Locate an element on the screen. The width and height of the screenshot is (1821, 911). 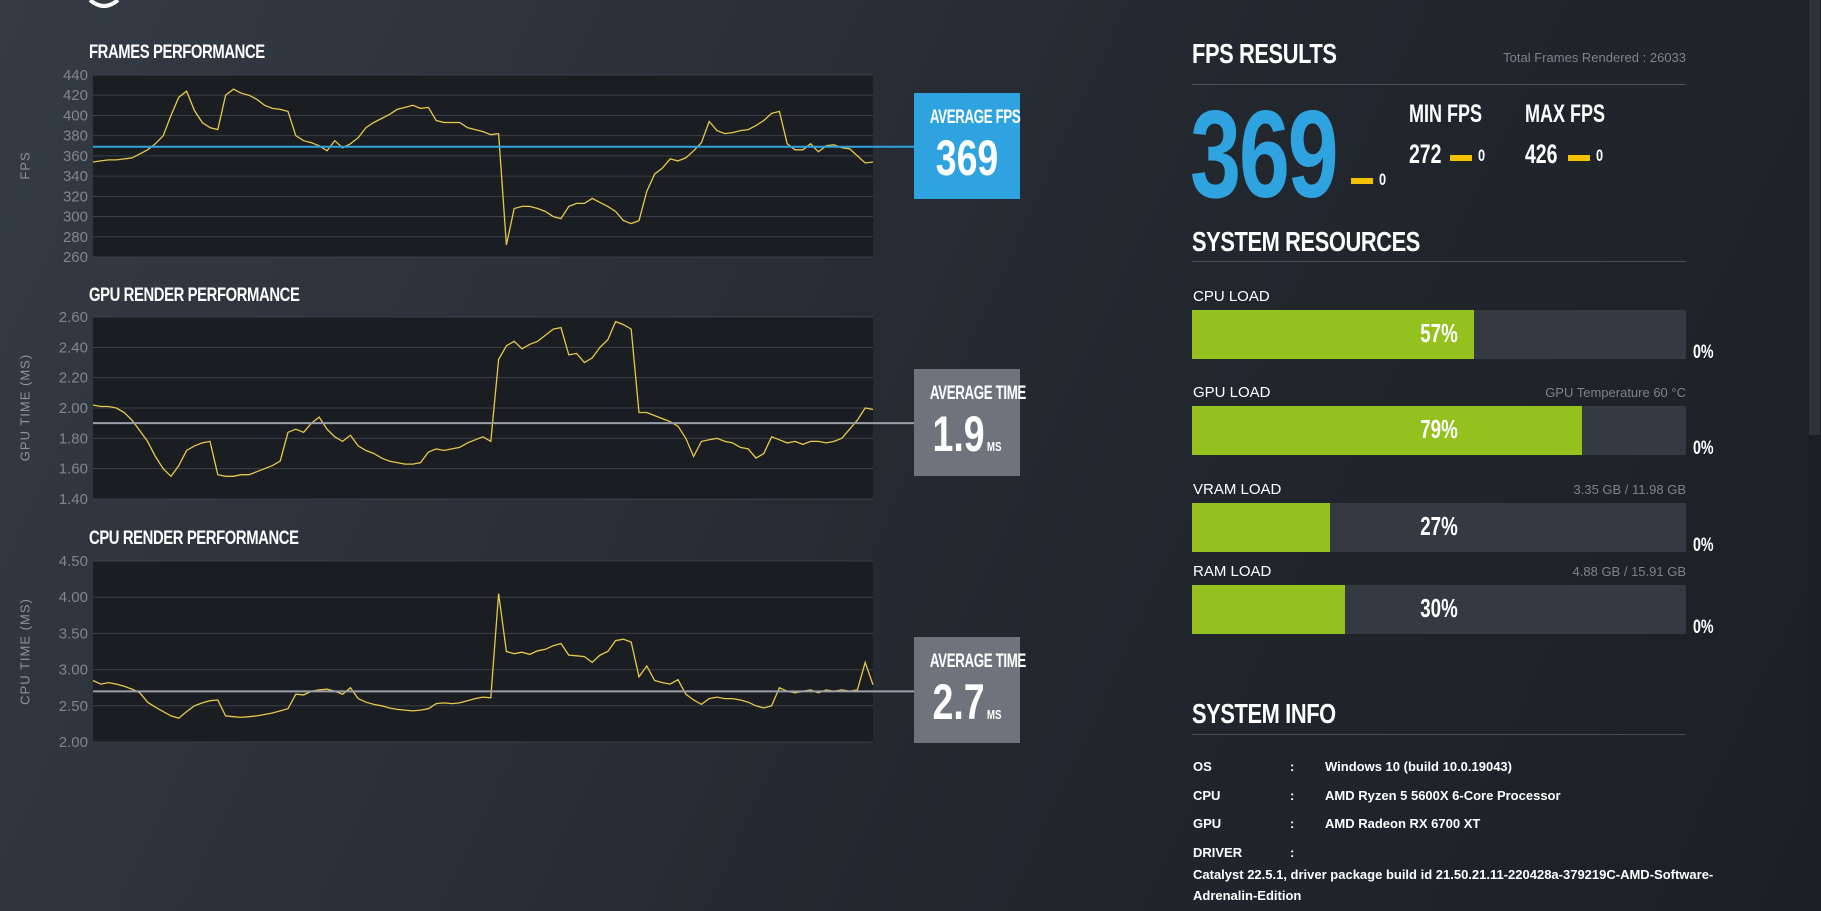
resource-bar: 57% is located at coordinates (1439, 334).